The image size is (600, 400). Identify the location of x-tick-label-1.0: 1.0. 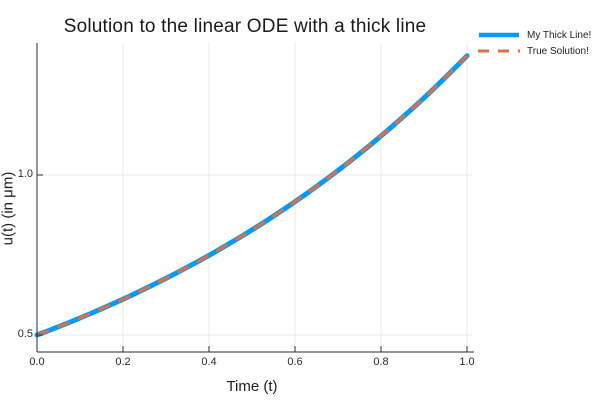
(467, 362).